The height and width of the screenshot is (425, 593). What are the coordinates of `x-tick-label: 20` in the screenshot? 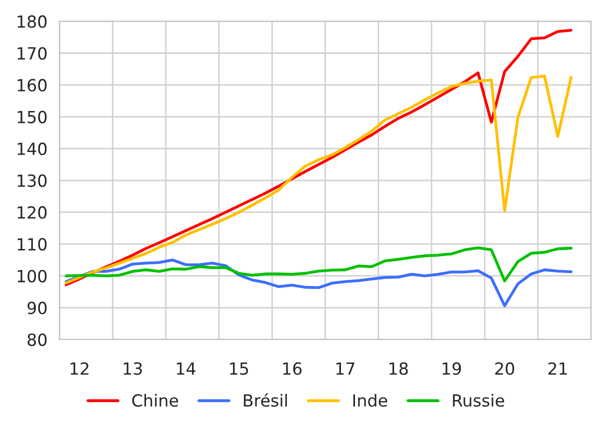 It's located at (504, 368).